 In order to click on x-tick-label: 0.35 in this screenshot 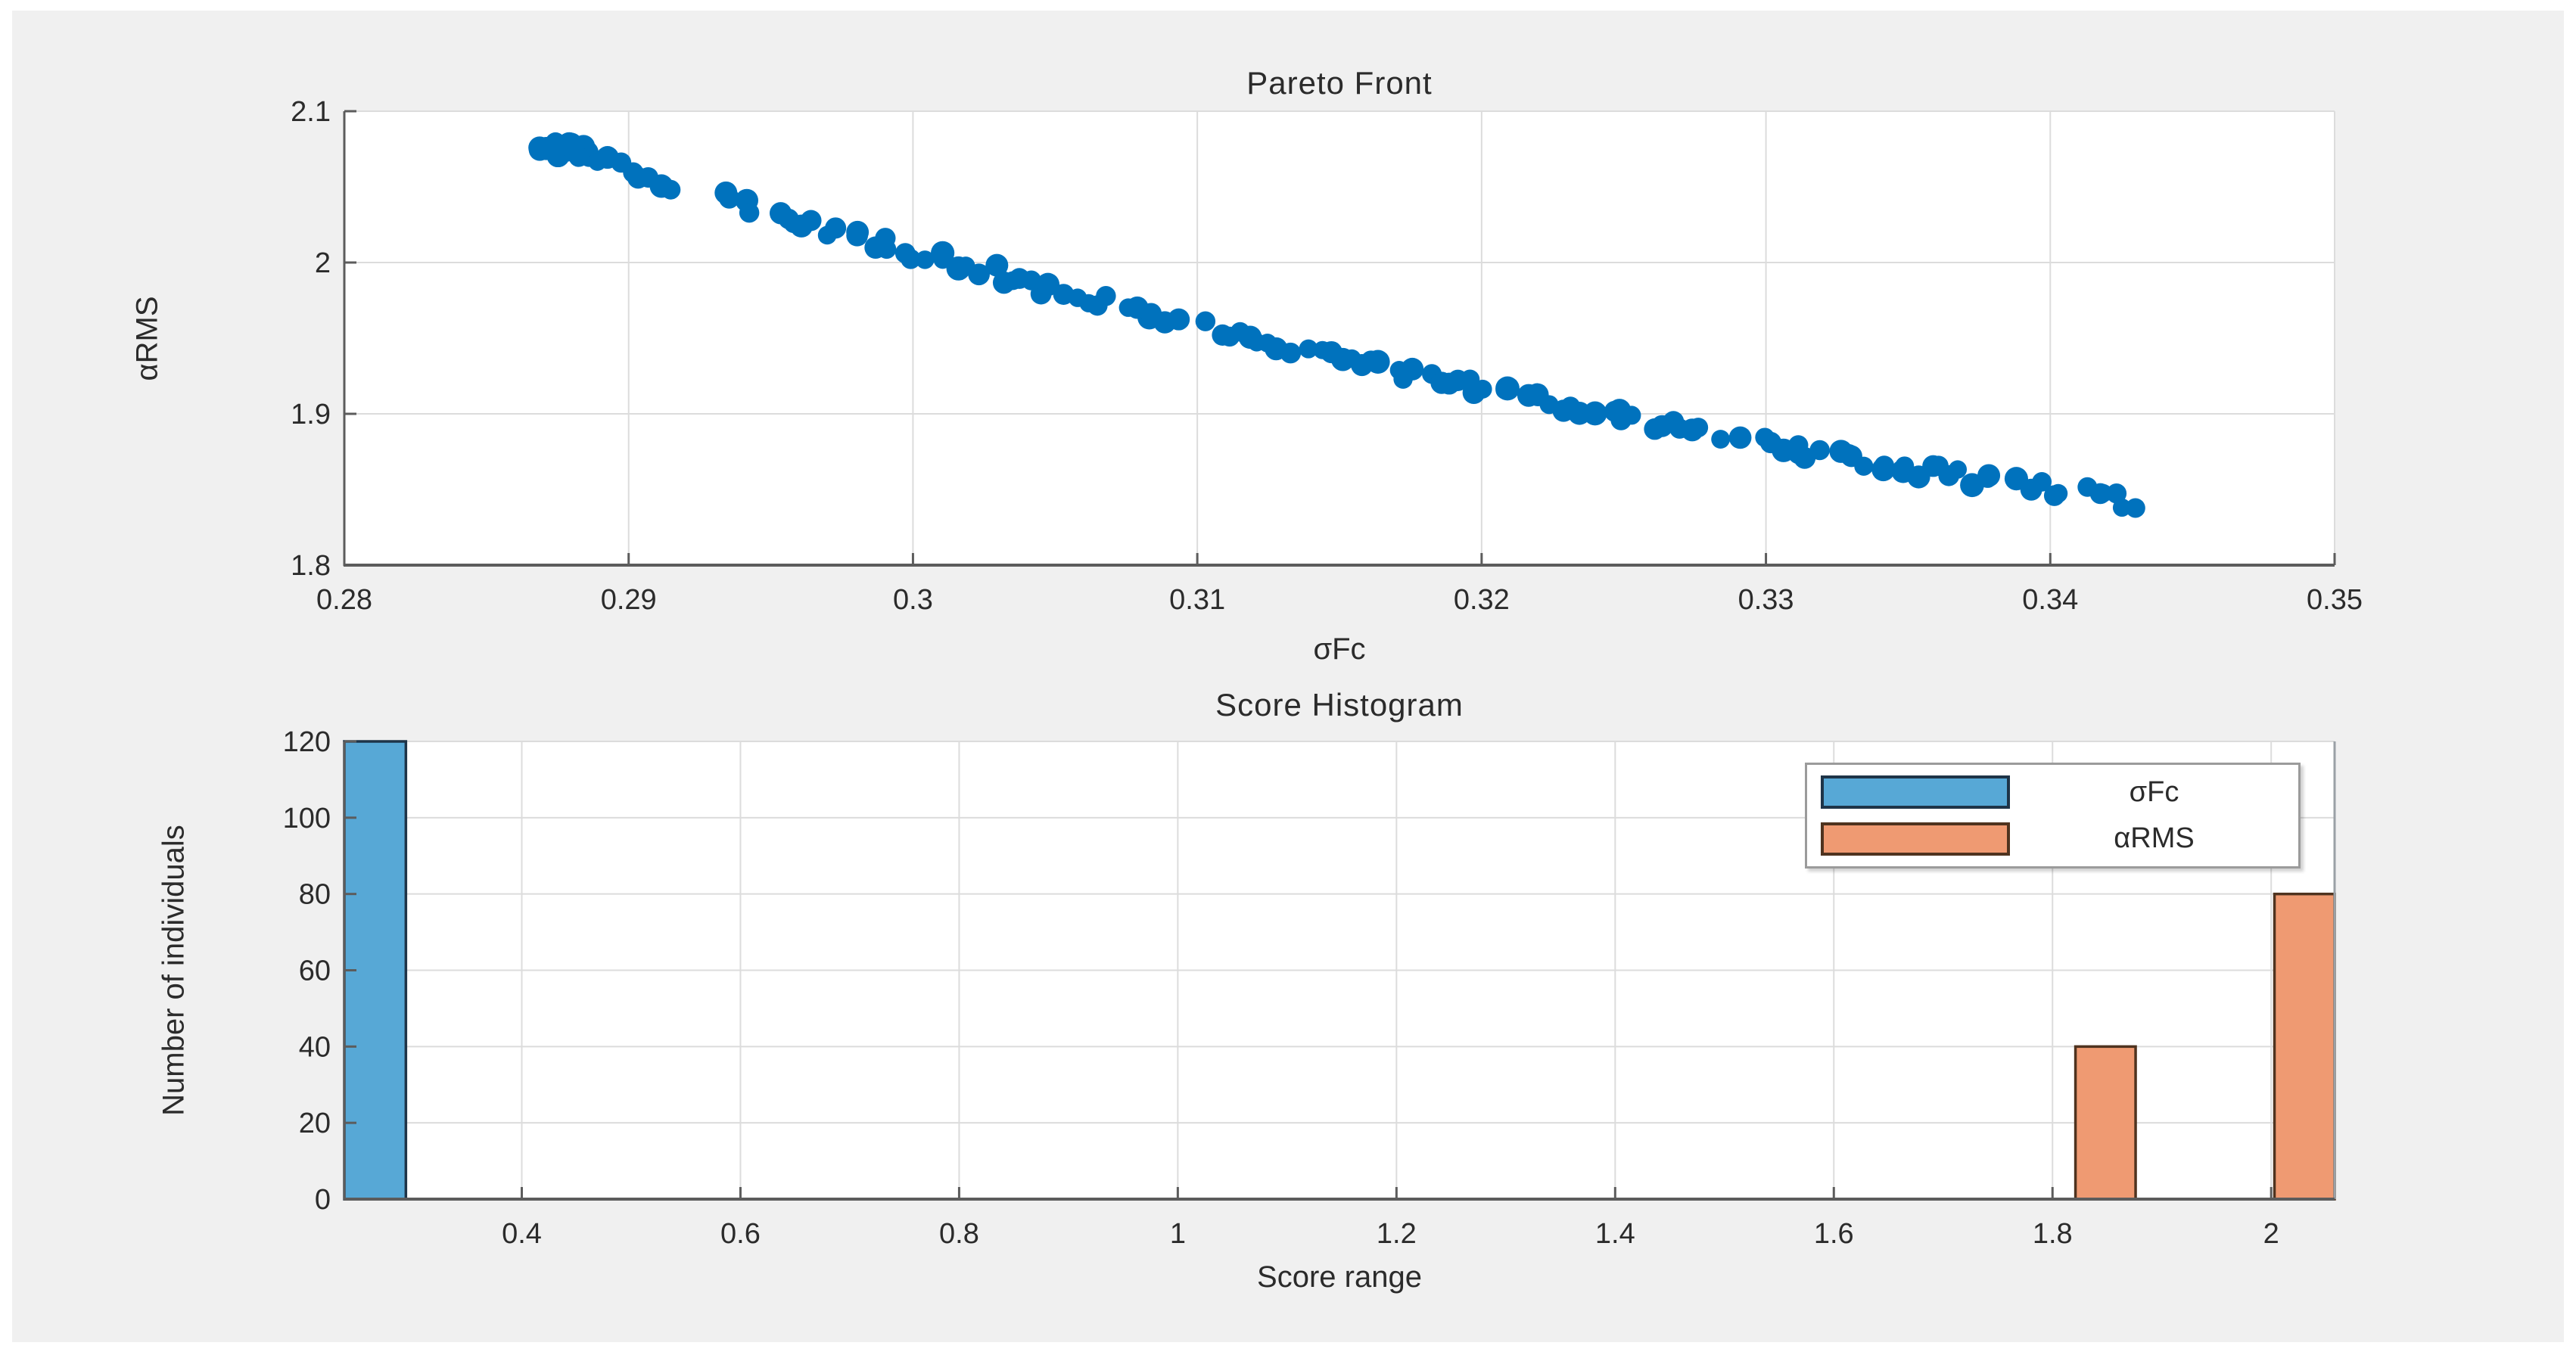, I will do `click(2335, 600)`.